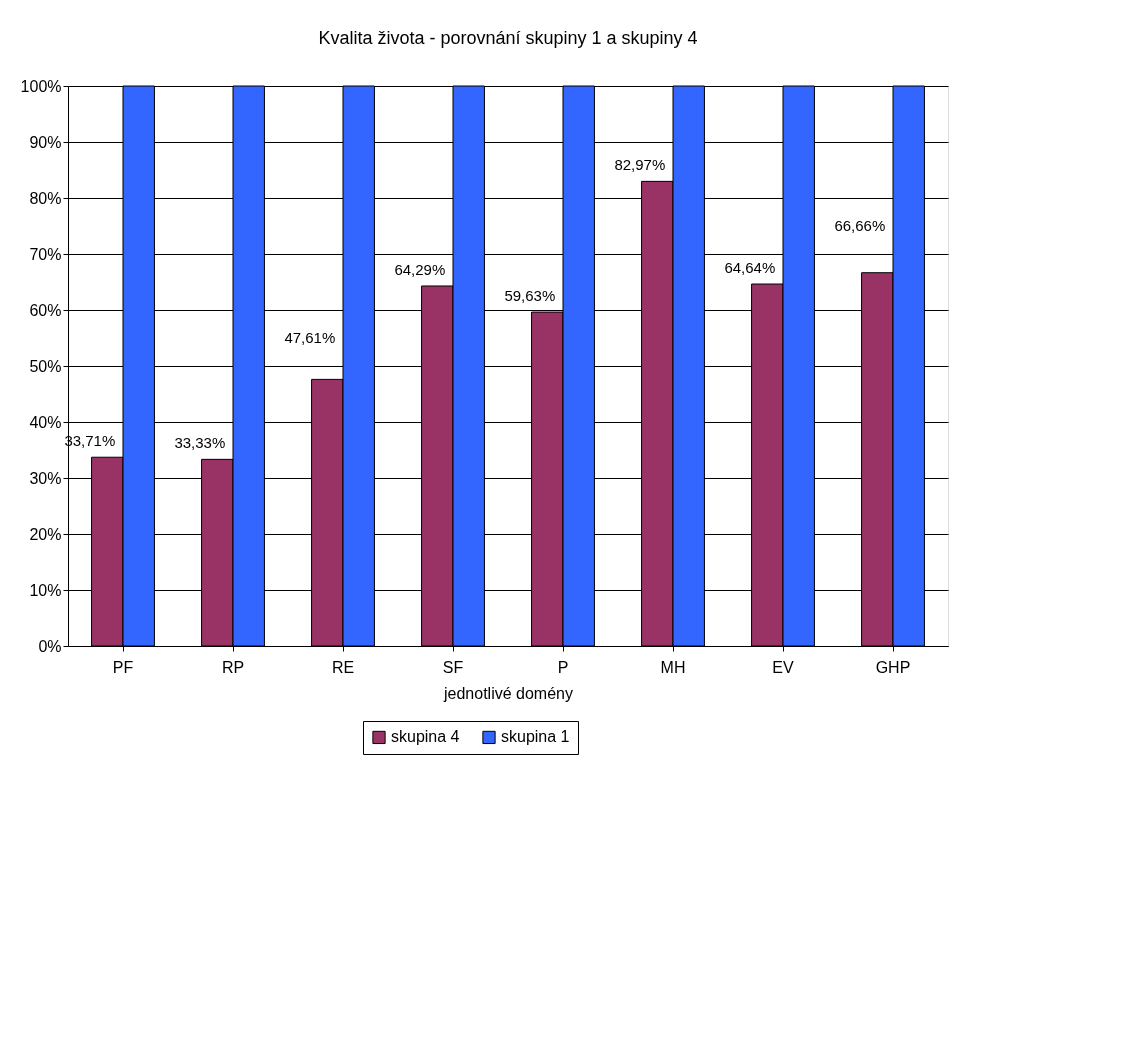 This screenshot has height=1058, width=1139. What do you see at coordinates (233, 667) in the screenshot?
I see `x-tick-label: RP` at bounding box center [233, 667].